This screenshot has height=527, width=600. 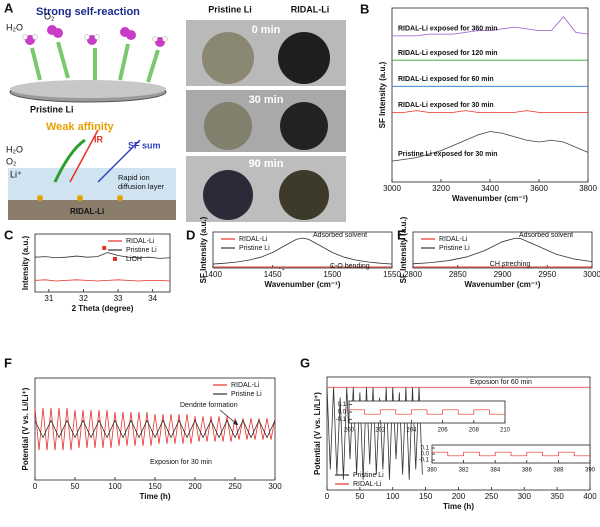 I want to click on x-tick-label: 33, so click(x=118, y=298).